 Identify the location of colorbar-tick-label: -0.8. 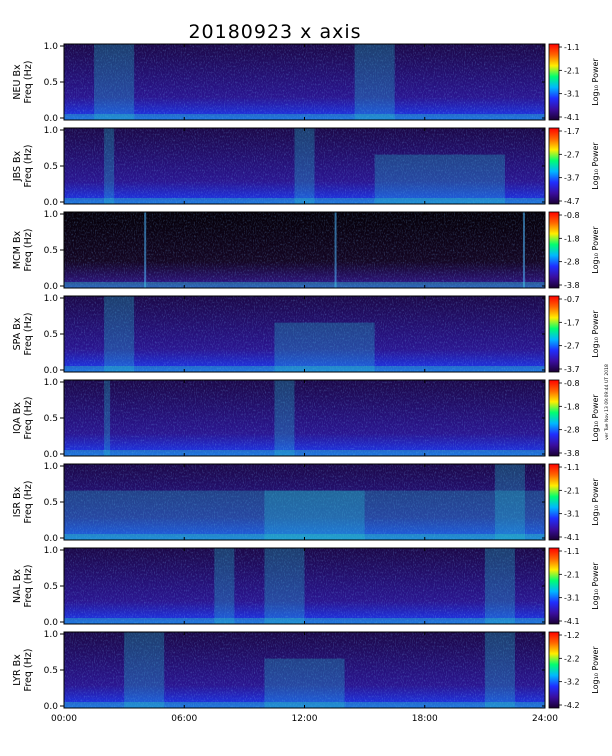
(572, 383).